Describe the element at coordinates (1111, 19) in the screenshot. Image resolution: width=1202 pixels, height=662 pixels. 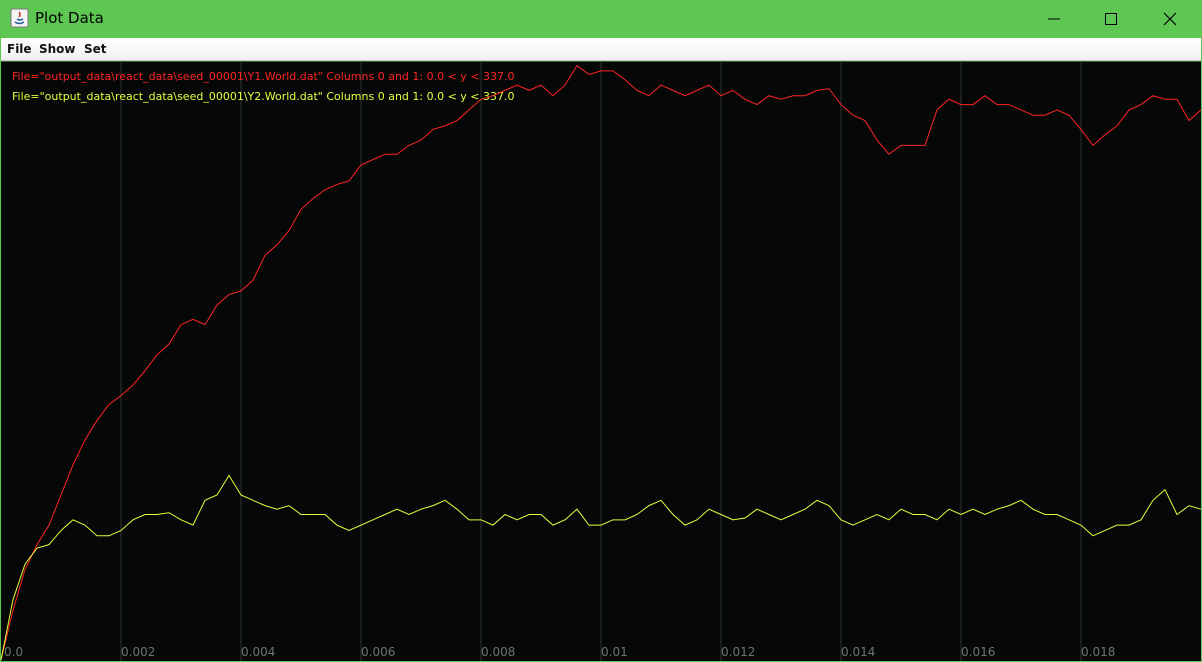
I see `maximize-button` at that location.